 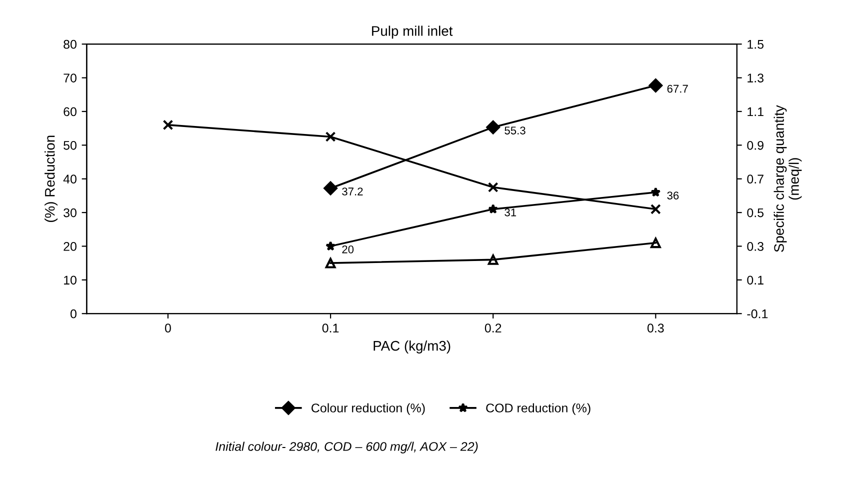 I want to click on x-axis-title: PAC (kg/m3), so click(x=412, y=347).